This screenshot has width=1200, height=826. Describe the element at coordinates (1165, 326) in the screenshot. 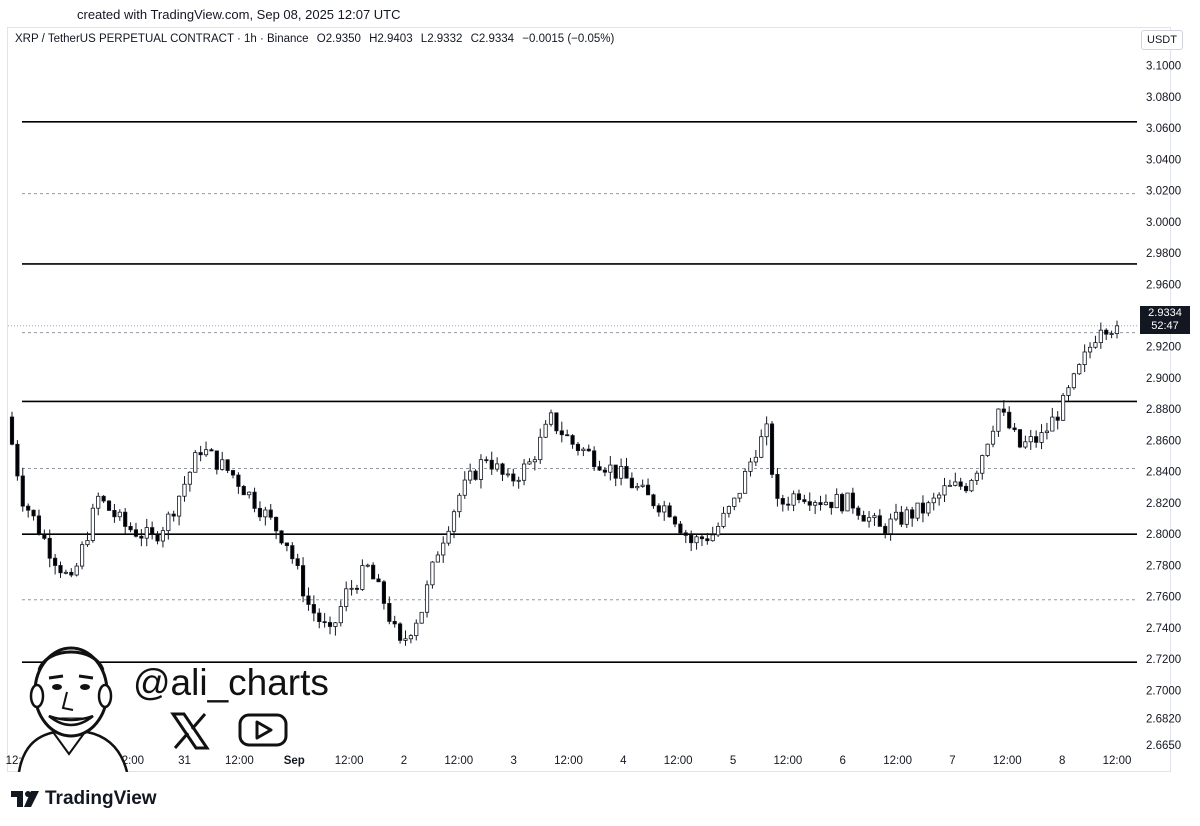

I see `bar-countdown: 52:47` at that location.